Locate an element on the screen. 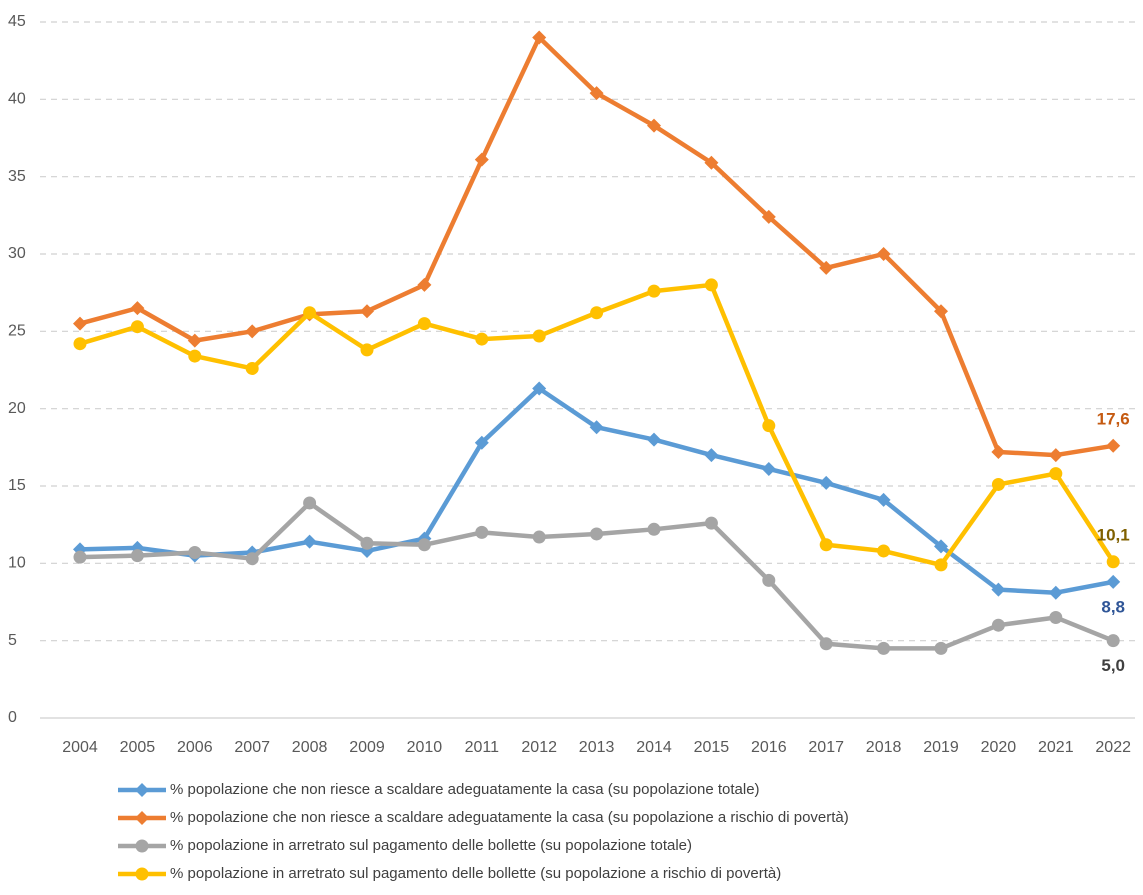 The height and width of the screenshot is (895, 1143). x-tick-label: 2015 is located at coordinates (712, 747).